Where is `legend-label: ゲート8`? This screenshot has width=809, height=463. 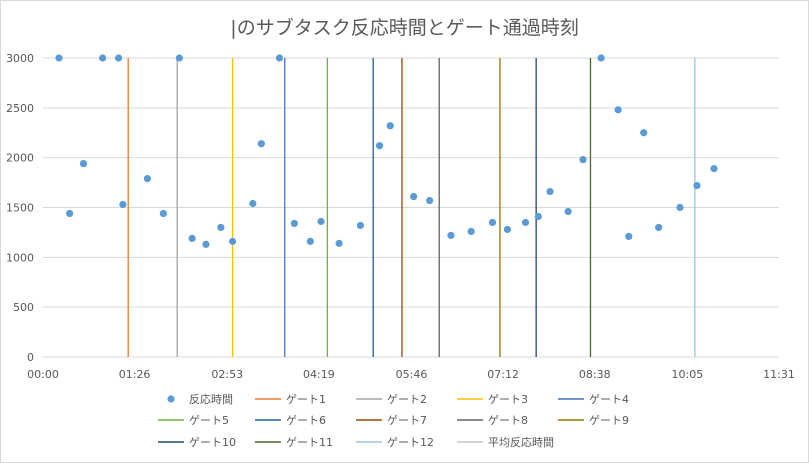
legend-label: ゲート8 is located at coordinates (508, 420).